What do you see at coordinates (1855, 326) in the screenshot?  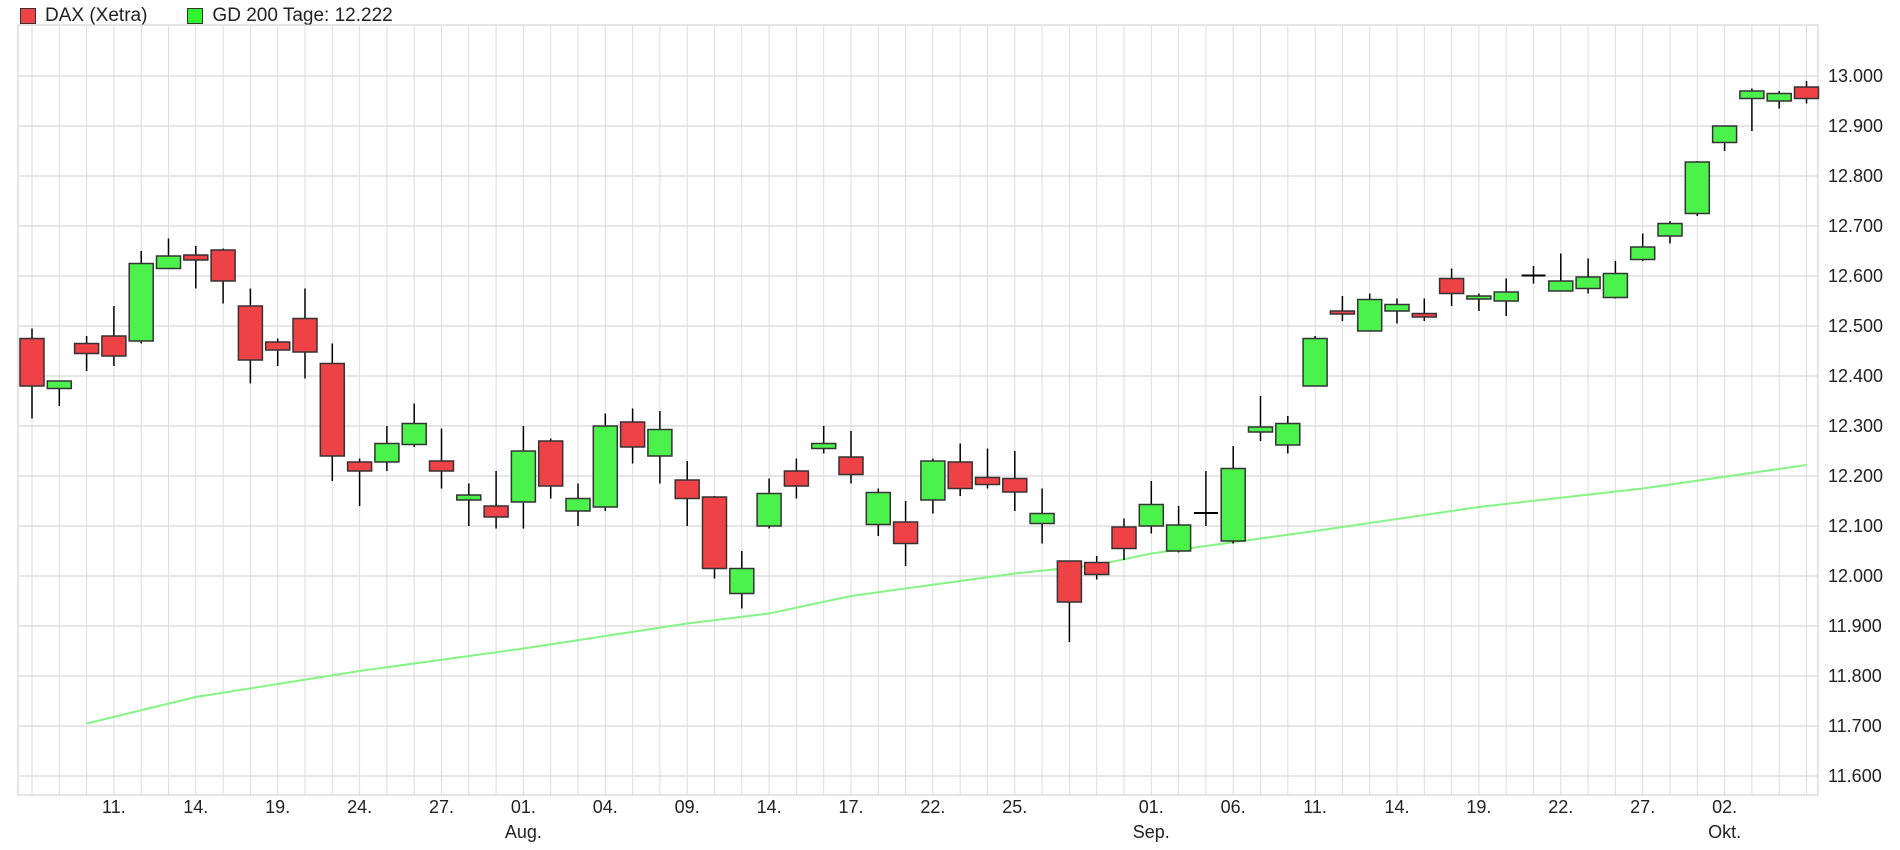 I see `y-tick-label: 12.500` at bounding box center [1855, 326].